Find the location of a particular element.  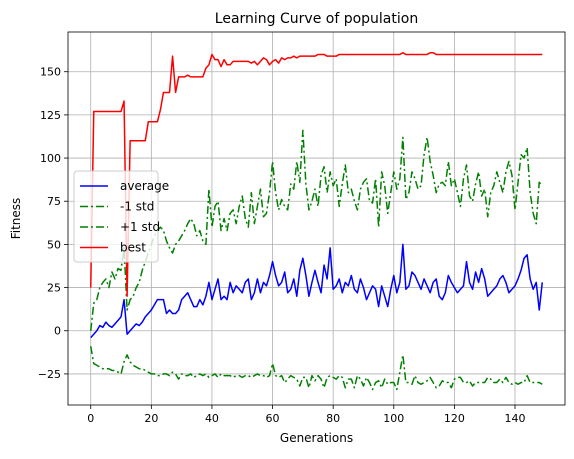

x-axis-ticks: 0 20 40 60 80 100 120 140 is located at coordinates (306, 415).